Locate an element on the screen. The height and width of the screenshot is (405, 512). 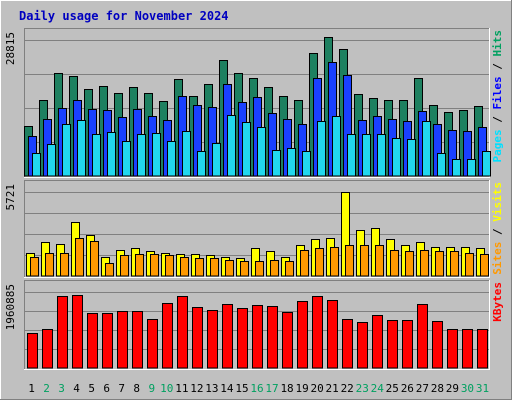
x-tick-label: 28 is located at coordinates (437, 388).